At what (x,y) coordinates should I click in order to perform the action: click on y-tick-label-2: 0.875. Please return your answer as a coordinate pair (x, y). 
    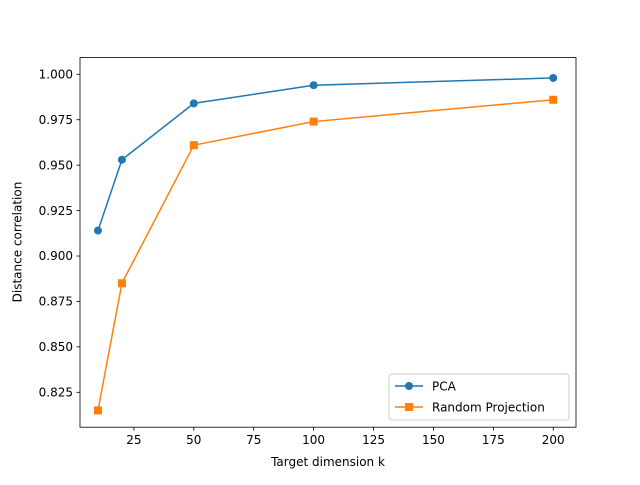
    Looking at the image, I should click on (56, 302).